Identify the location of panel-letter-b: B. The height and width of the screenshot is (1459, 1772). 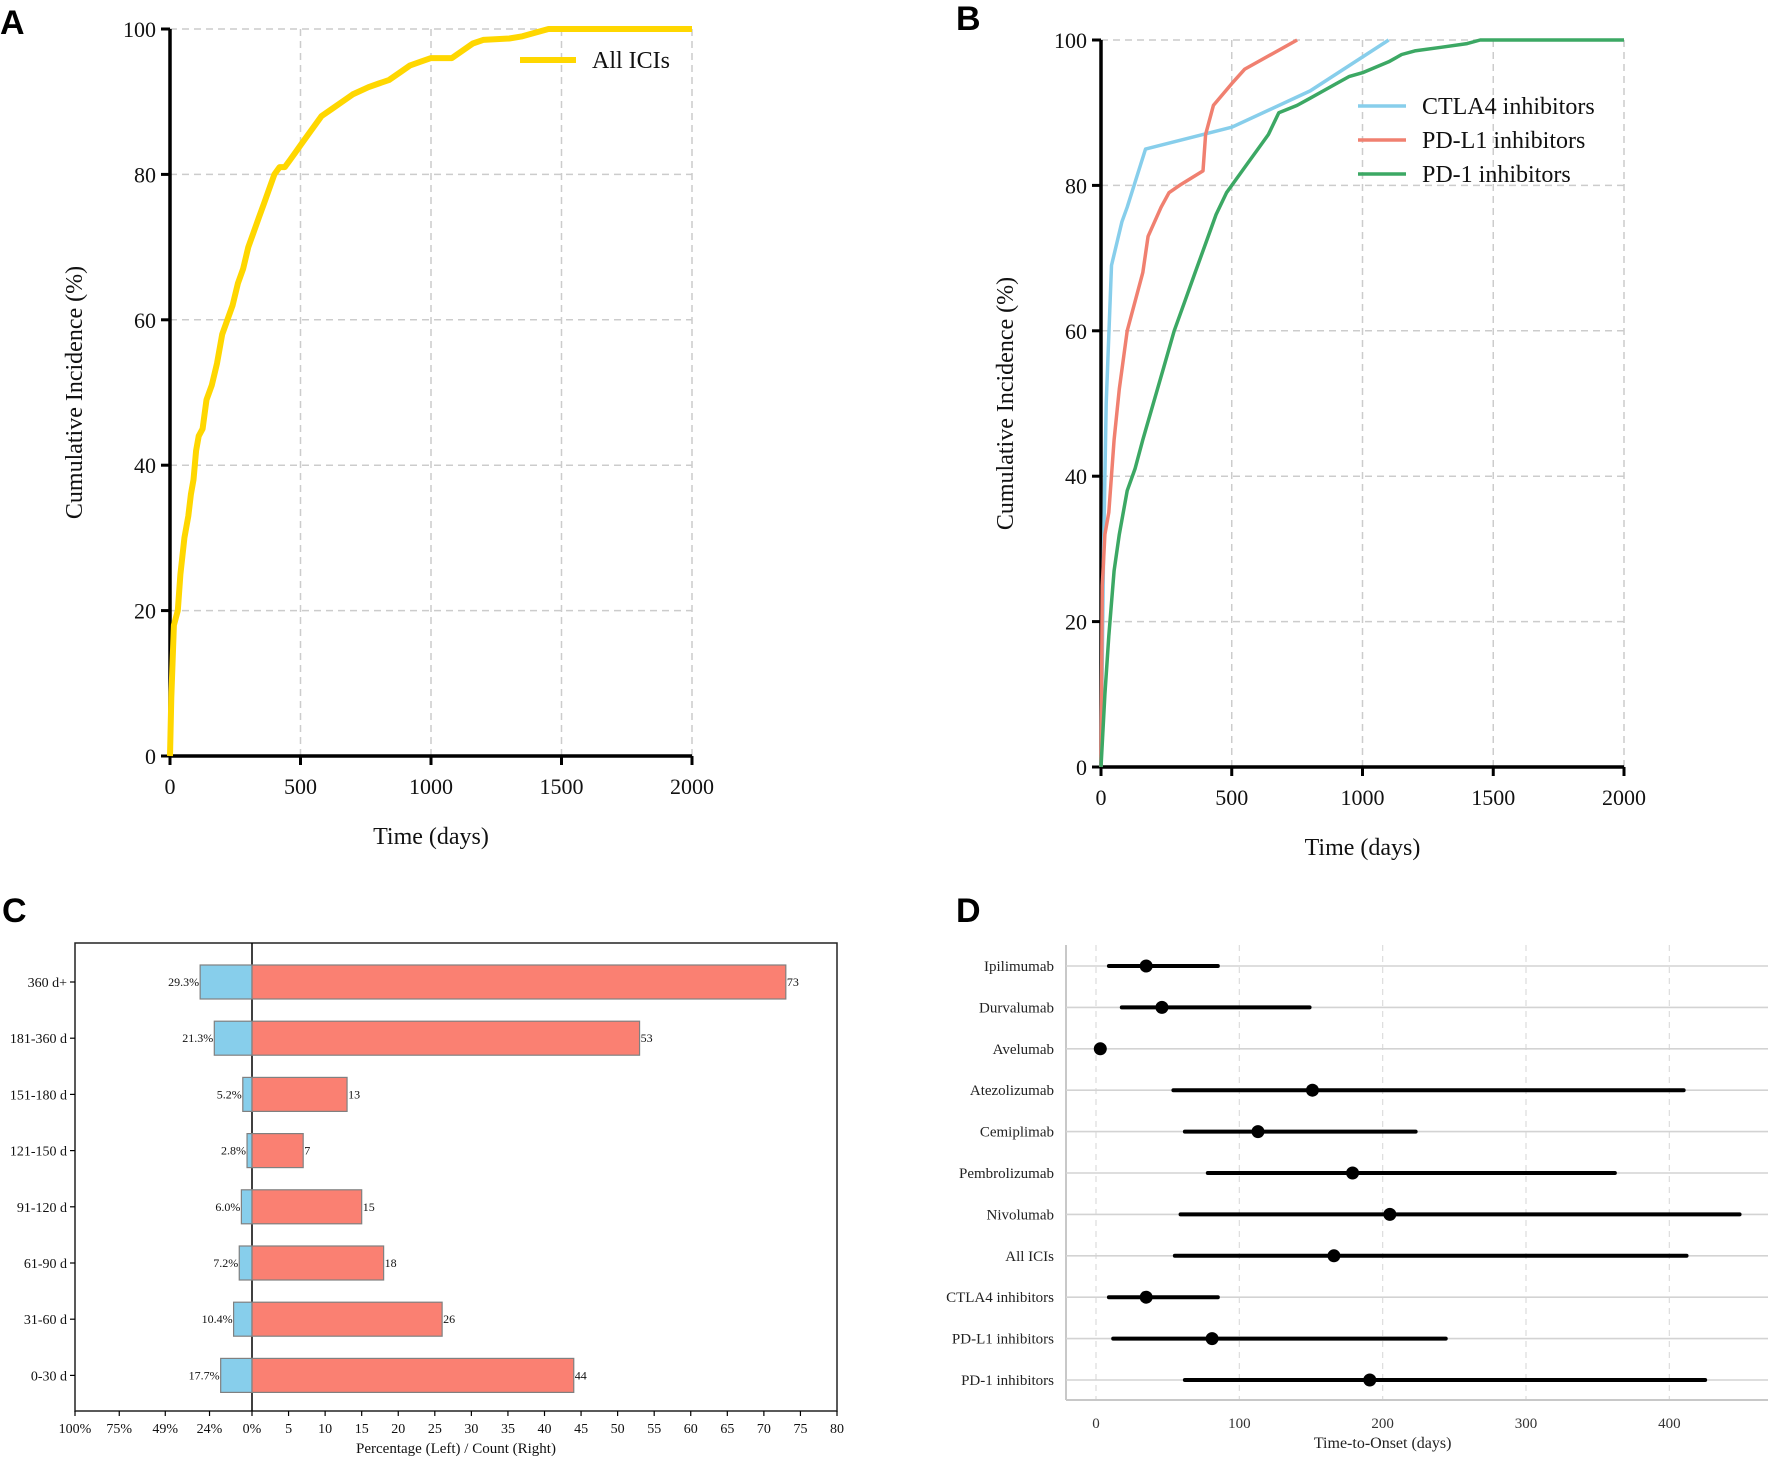
(968, 19).